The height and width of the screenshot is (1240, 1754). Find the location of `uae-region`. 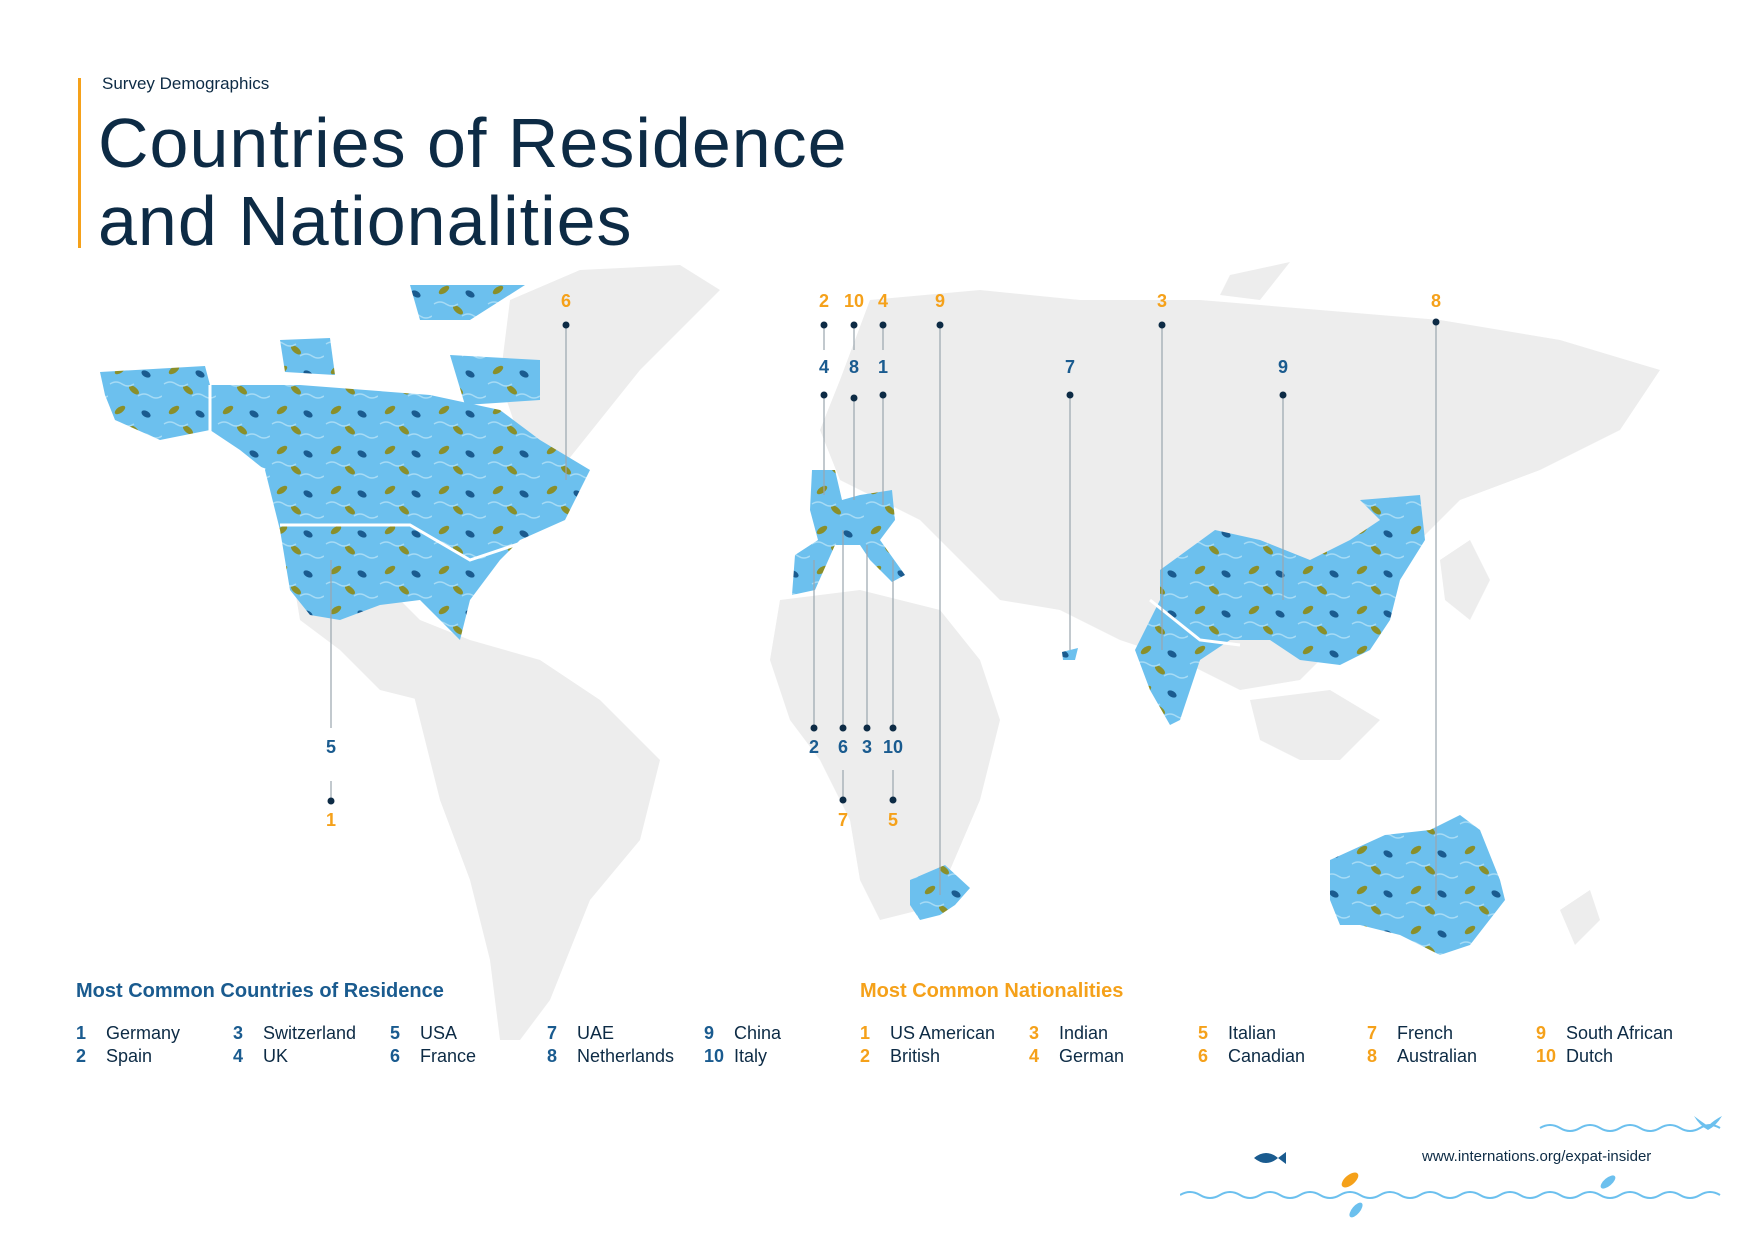

uae-region is located at coordinates (1070, 654).